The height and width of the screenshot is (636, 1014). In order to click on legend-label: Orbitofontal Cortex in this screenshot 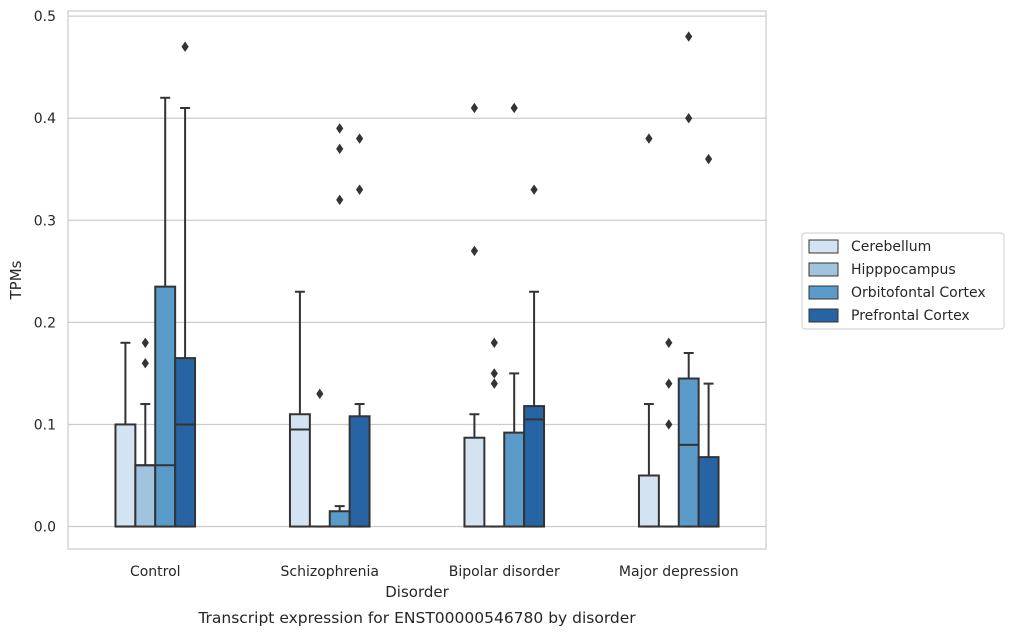, I will do `click(918, 293)`.